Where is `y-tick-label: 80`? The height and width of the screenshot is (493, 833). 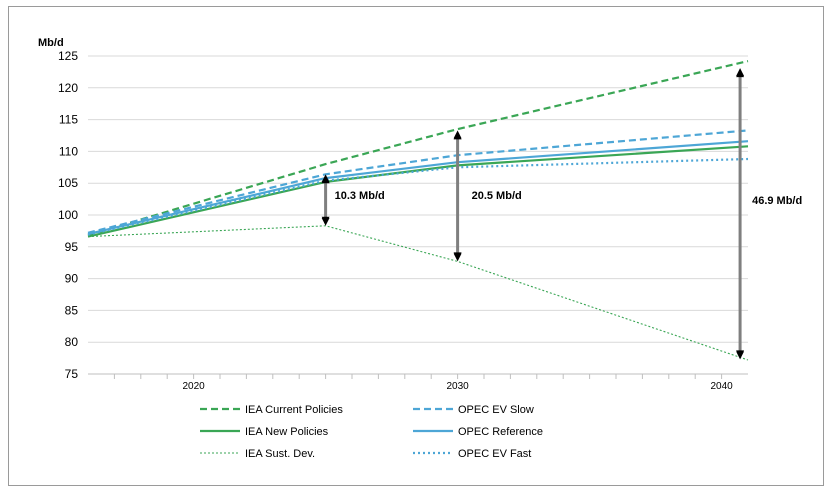 y-tick-label: 80 is located at coordinates (72, 342).